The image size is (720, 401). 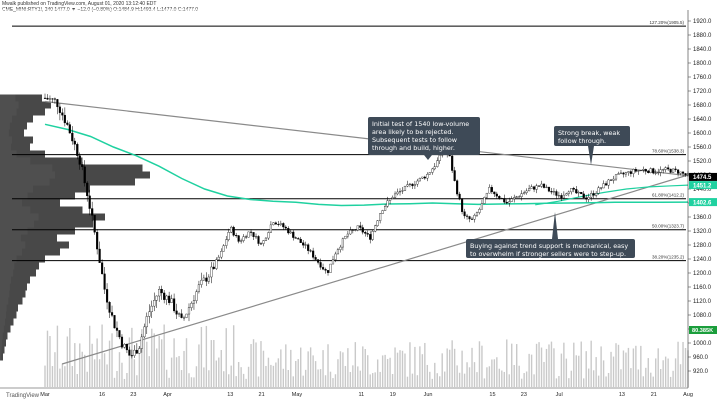 What do you see at coordinates (702, 78) in the screenshot?
I see `y-tick-label: 1760.0` at bounding box center [702, 78].